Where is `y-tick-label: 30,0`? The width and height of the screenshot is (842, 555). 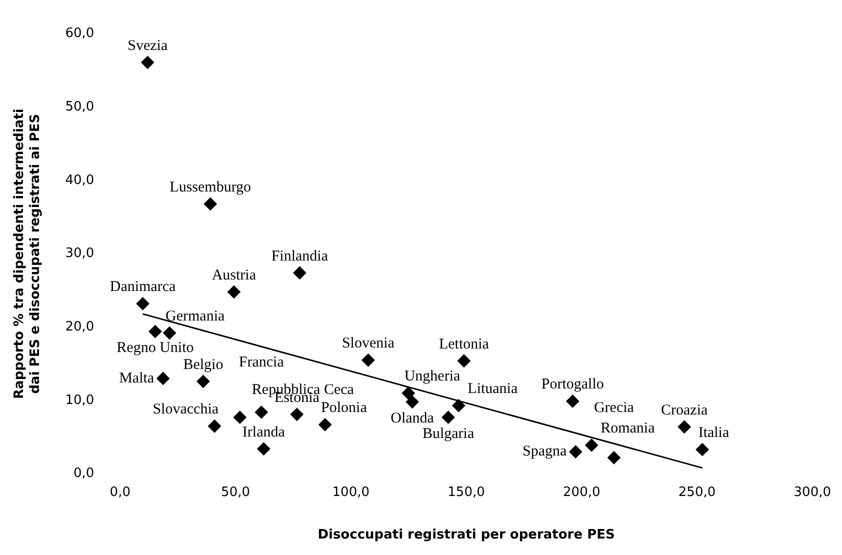 y-tick-label: 30,0 is located at coordinates (79, 254).